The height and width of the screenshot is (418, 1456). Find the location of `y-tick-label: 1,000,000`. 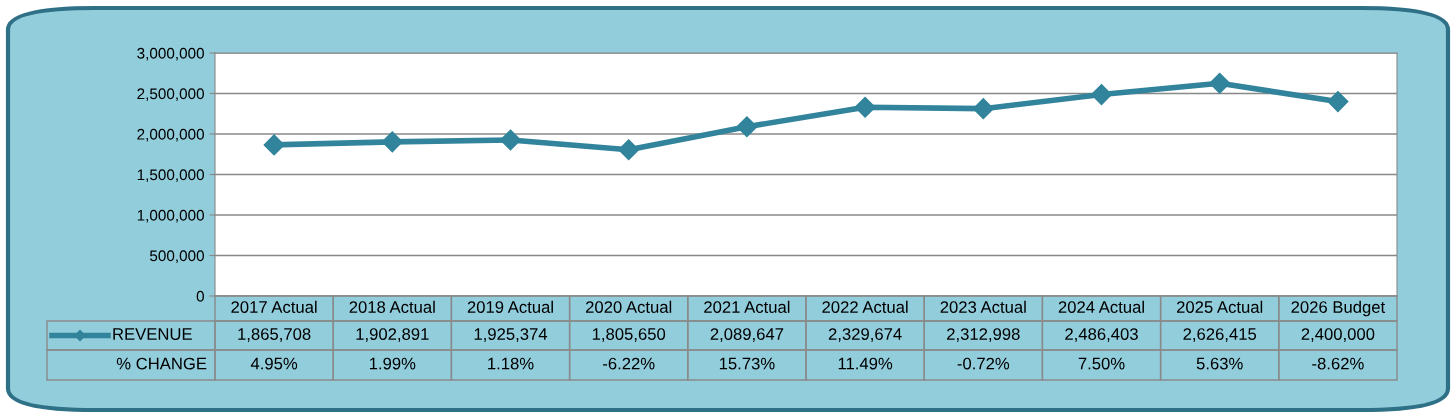

y-tick-label: 1,000,000 is located at coordinates (170, 216).